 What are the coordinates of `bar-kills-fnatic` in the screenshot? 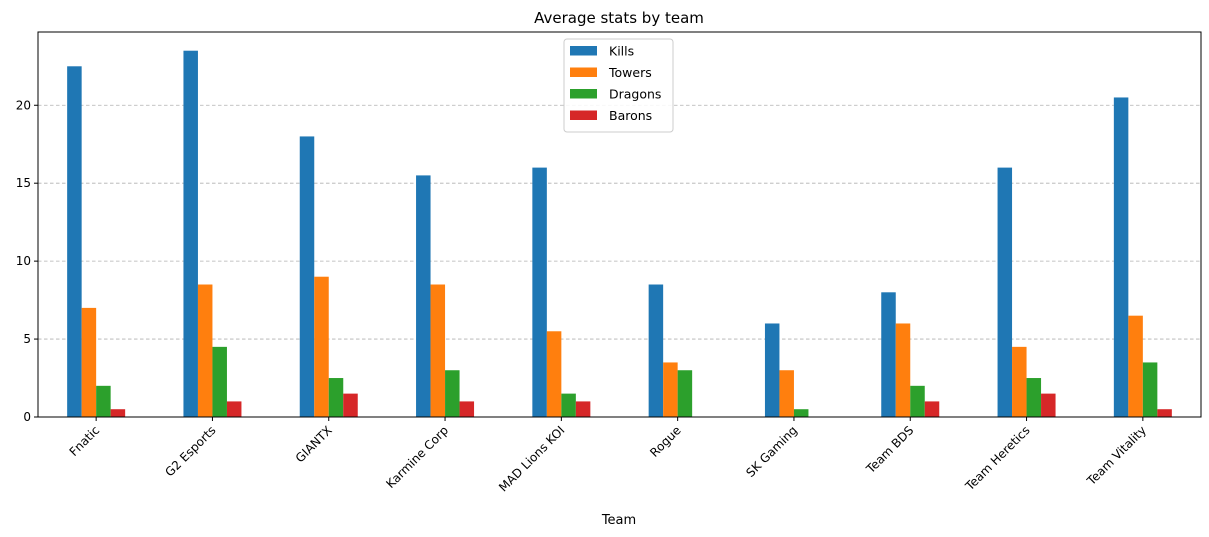 It's located at (74, 241).